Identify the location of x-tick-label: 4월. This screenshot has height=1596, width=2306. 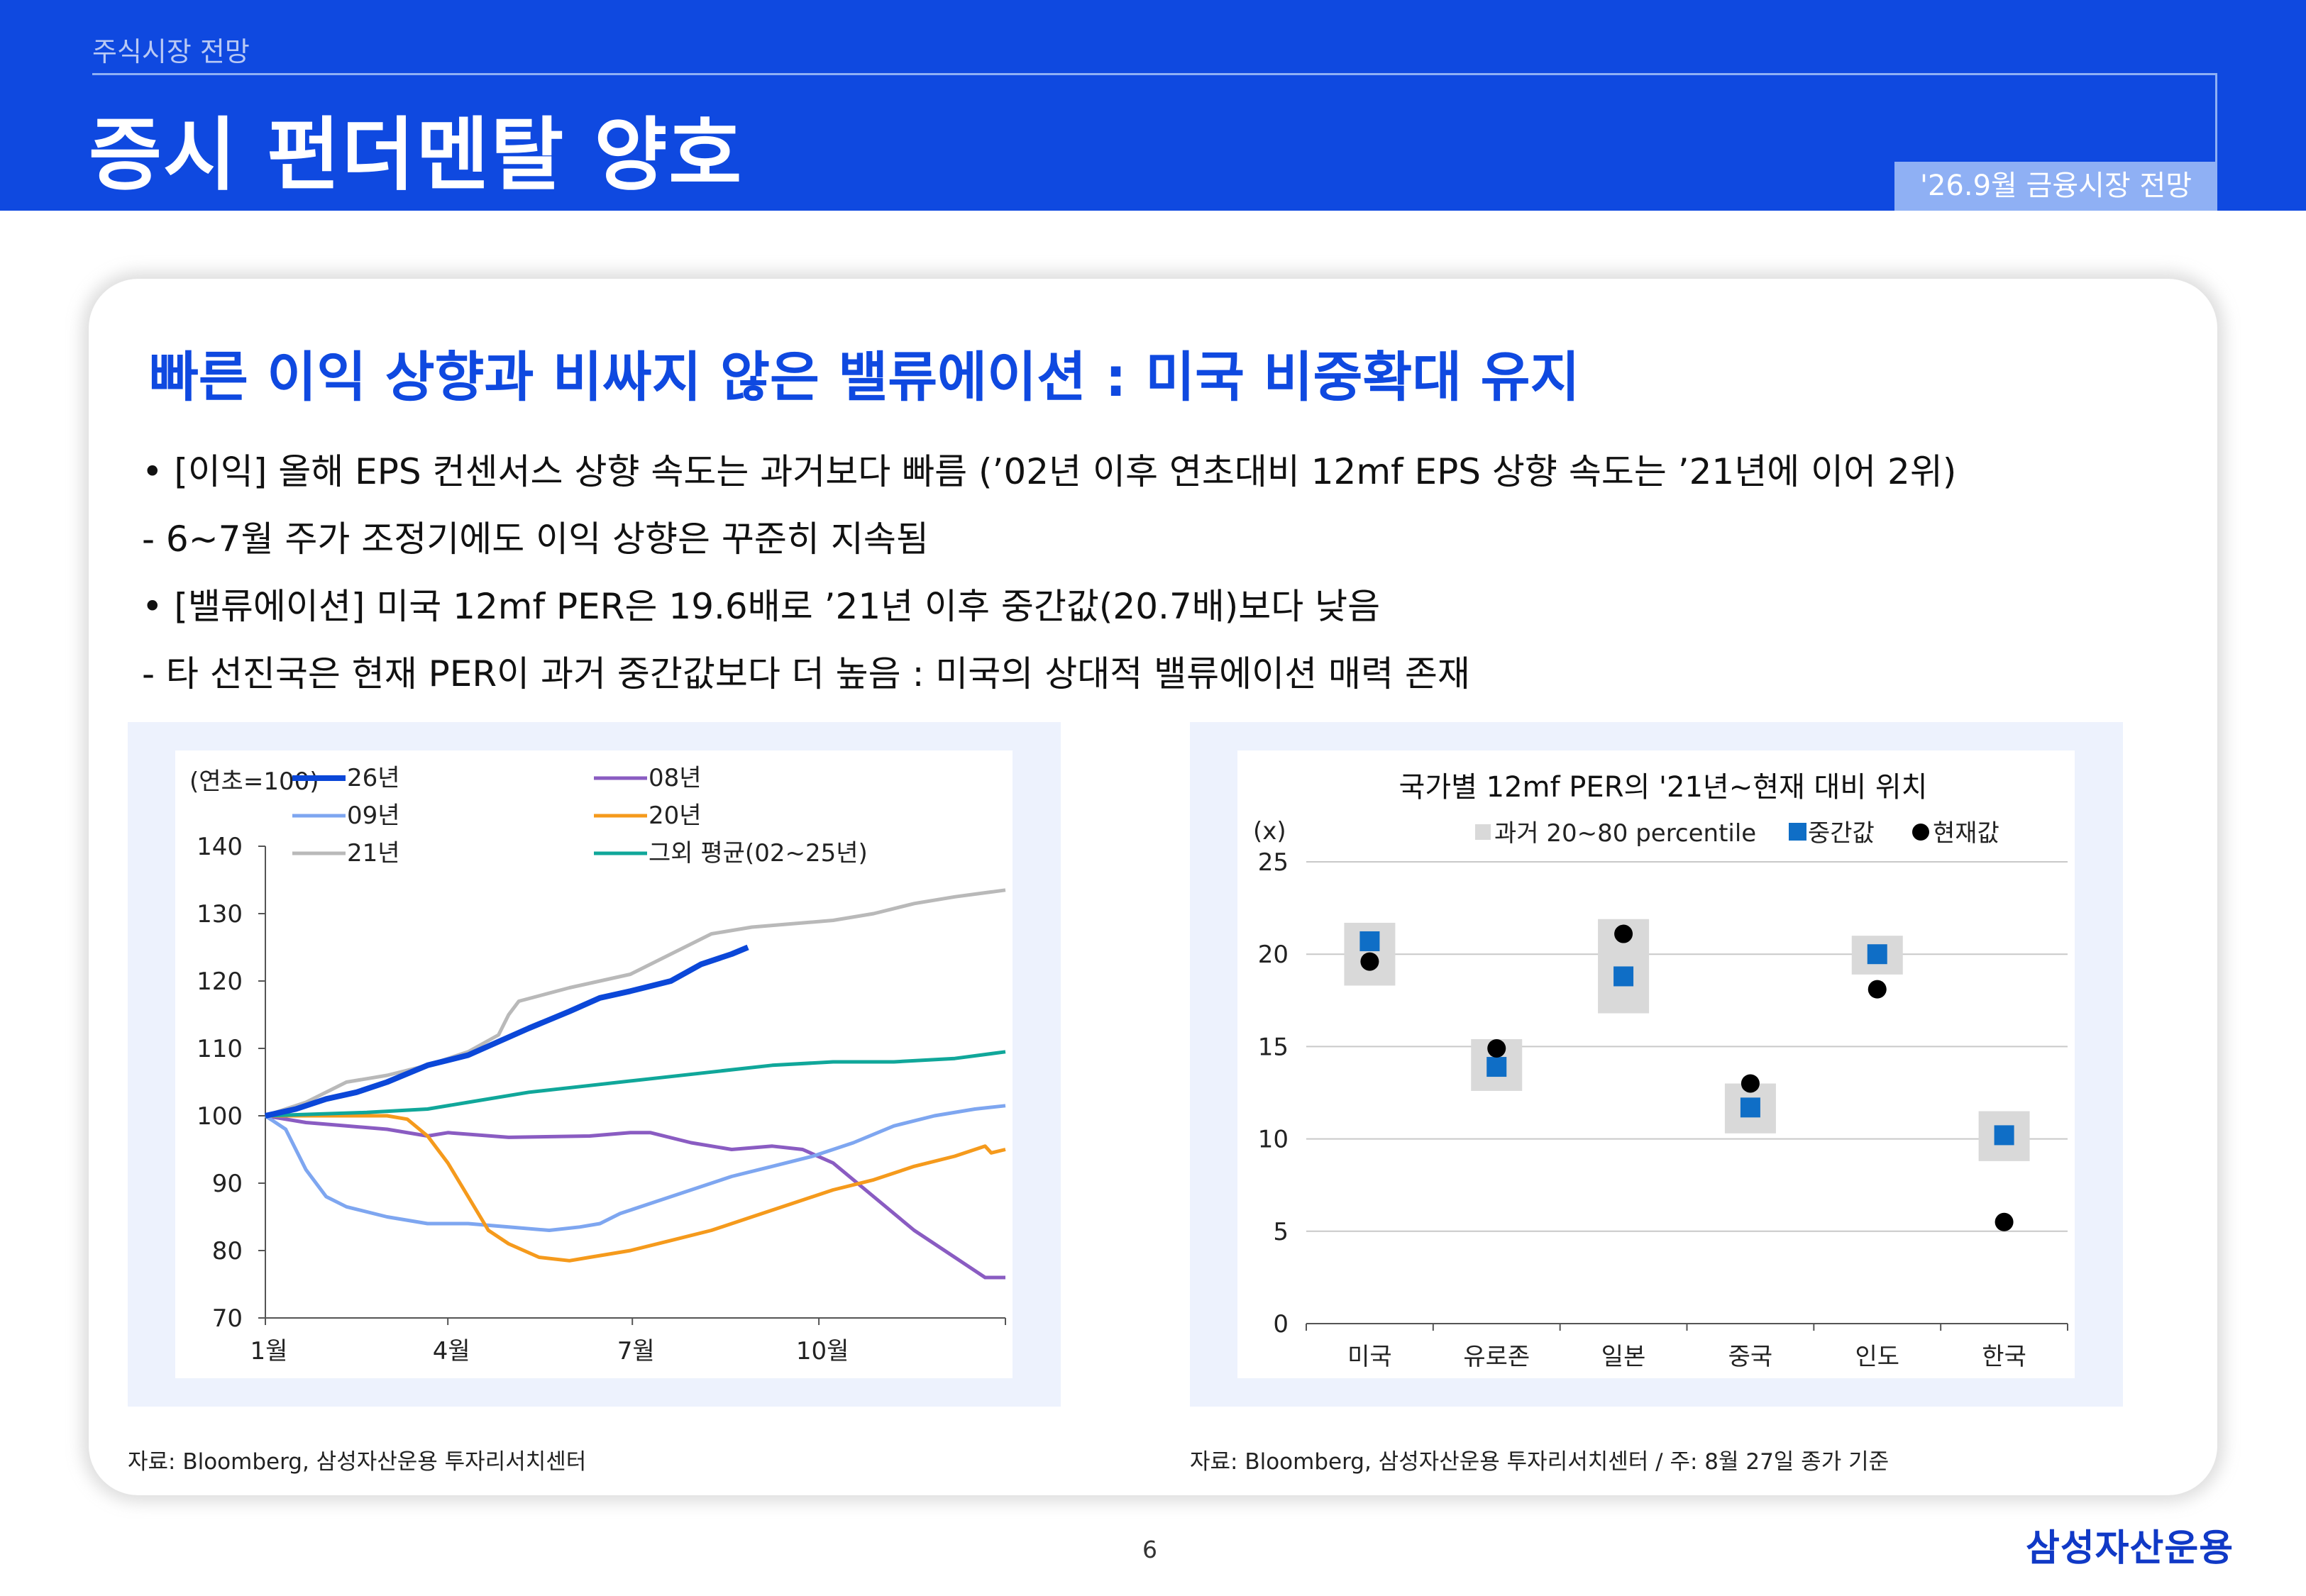
(451, 1351).